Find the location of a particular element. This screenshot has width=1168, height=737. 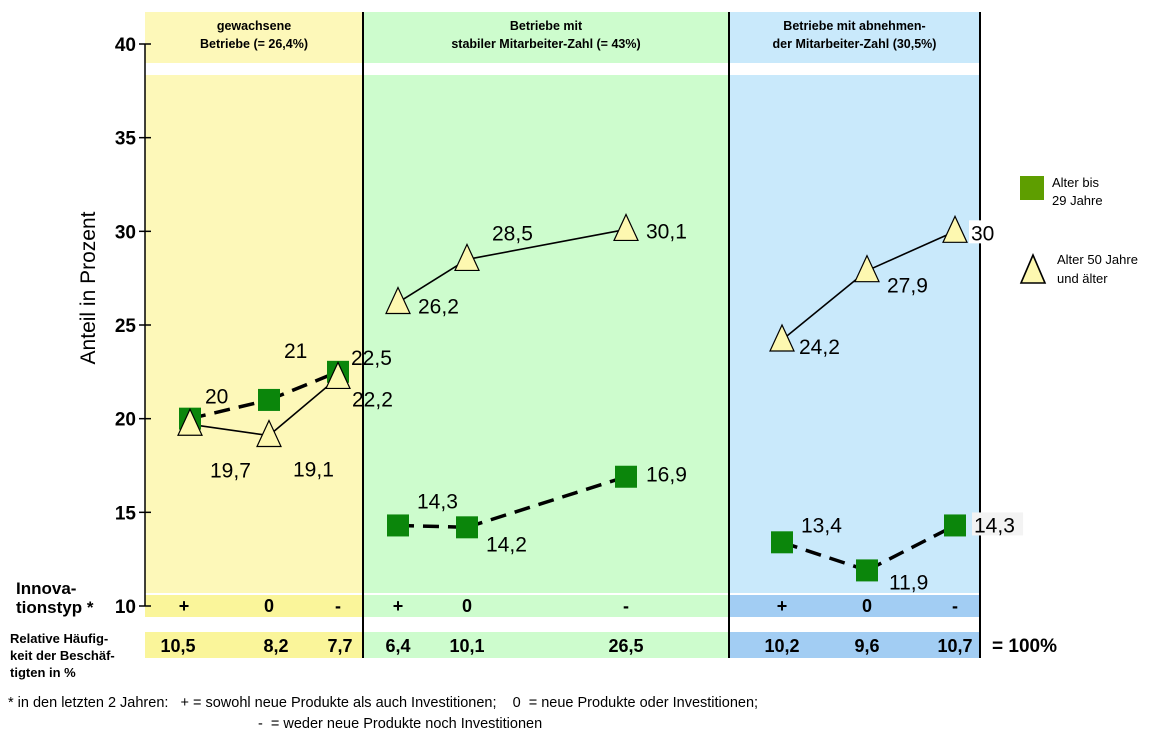

legend-label-line1: Alter bis is located at coordinates (1075, 182).